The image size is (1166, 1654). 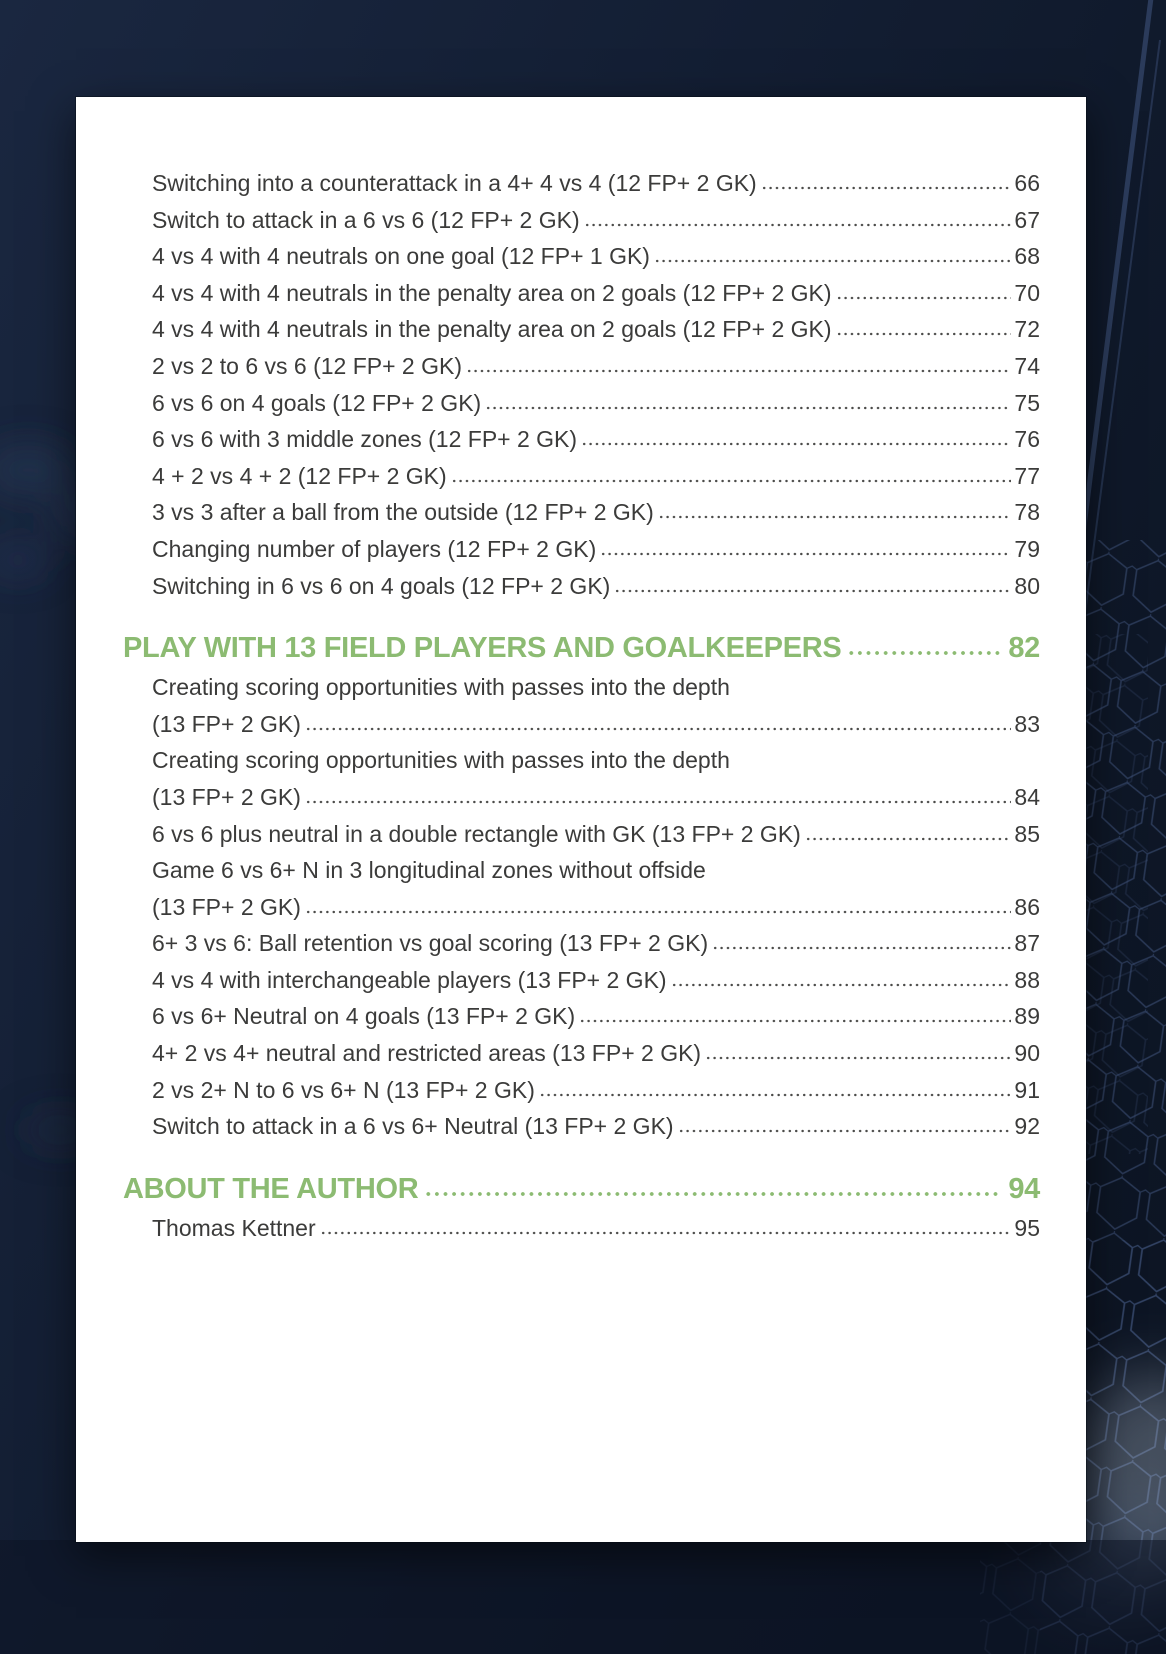 What do you see at coordinates (1027, 439) in the screenshot?
I see `toc-page-number: 76` at bounding box center [1027, 439].